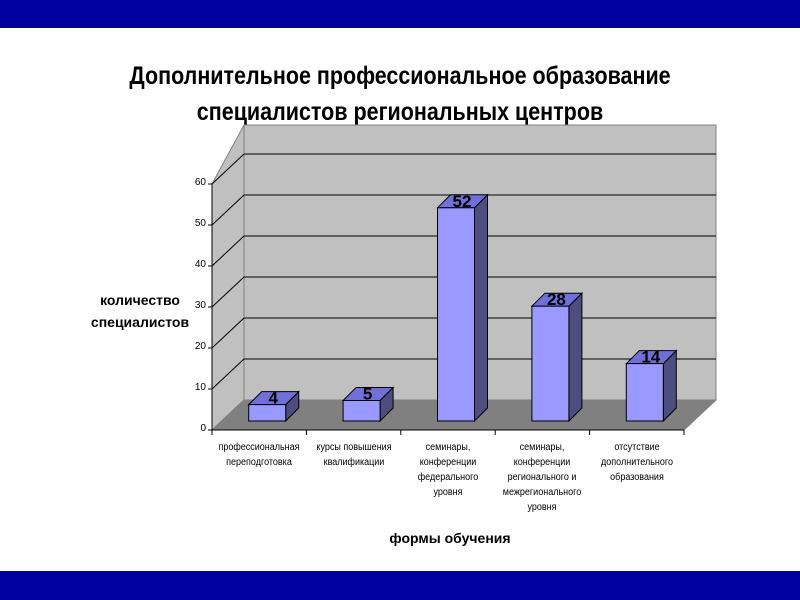 This screenshot has height=600, width=800. What do you see at coordinates (203, 428) in the screenshot?
I see `y-tick-0: 0` at bounding box center [203, 428].